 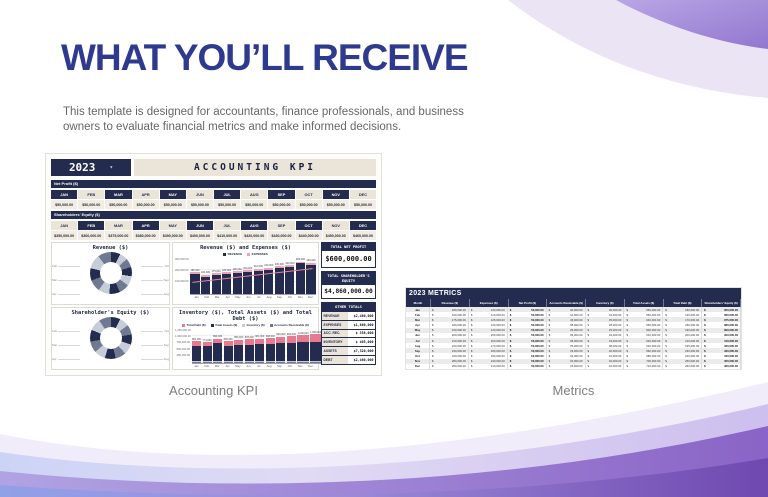 What do you see at coordinates (721, 325) in the screenshot?
I see `metrics-value-cell: $380,000.00` at bounding box center [721, 325].